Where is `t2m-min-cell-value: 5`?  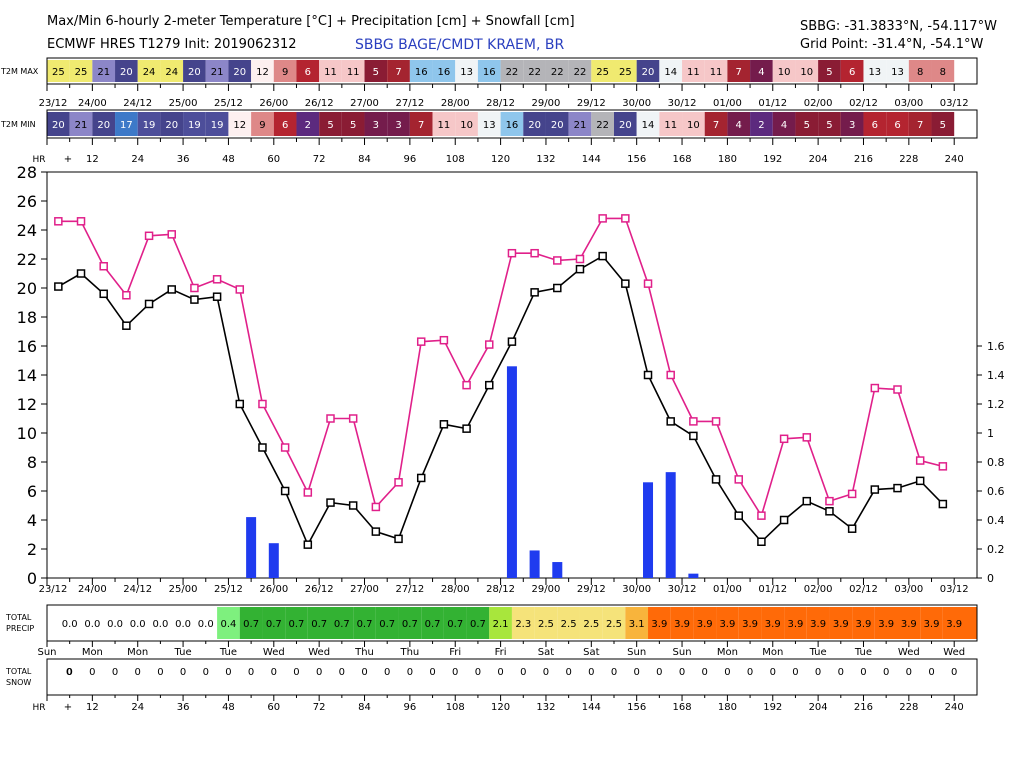 t2m-min-cell-value: 5 is located at coordinates (807, 125).